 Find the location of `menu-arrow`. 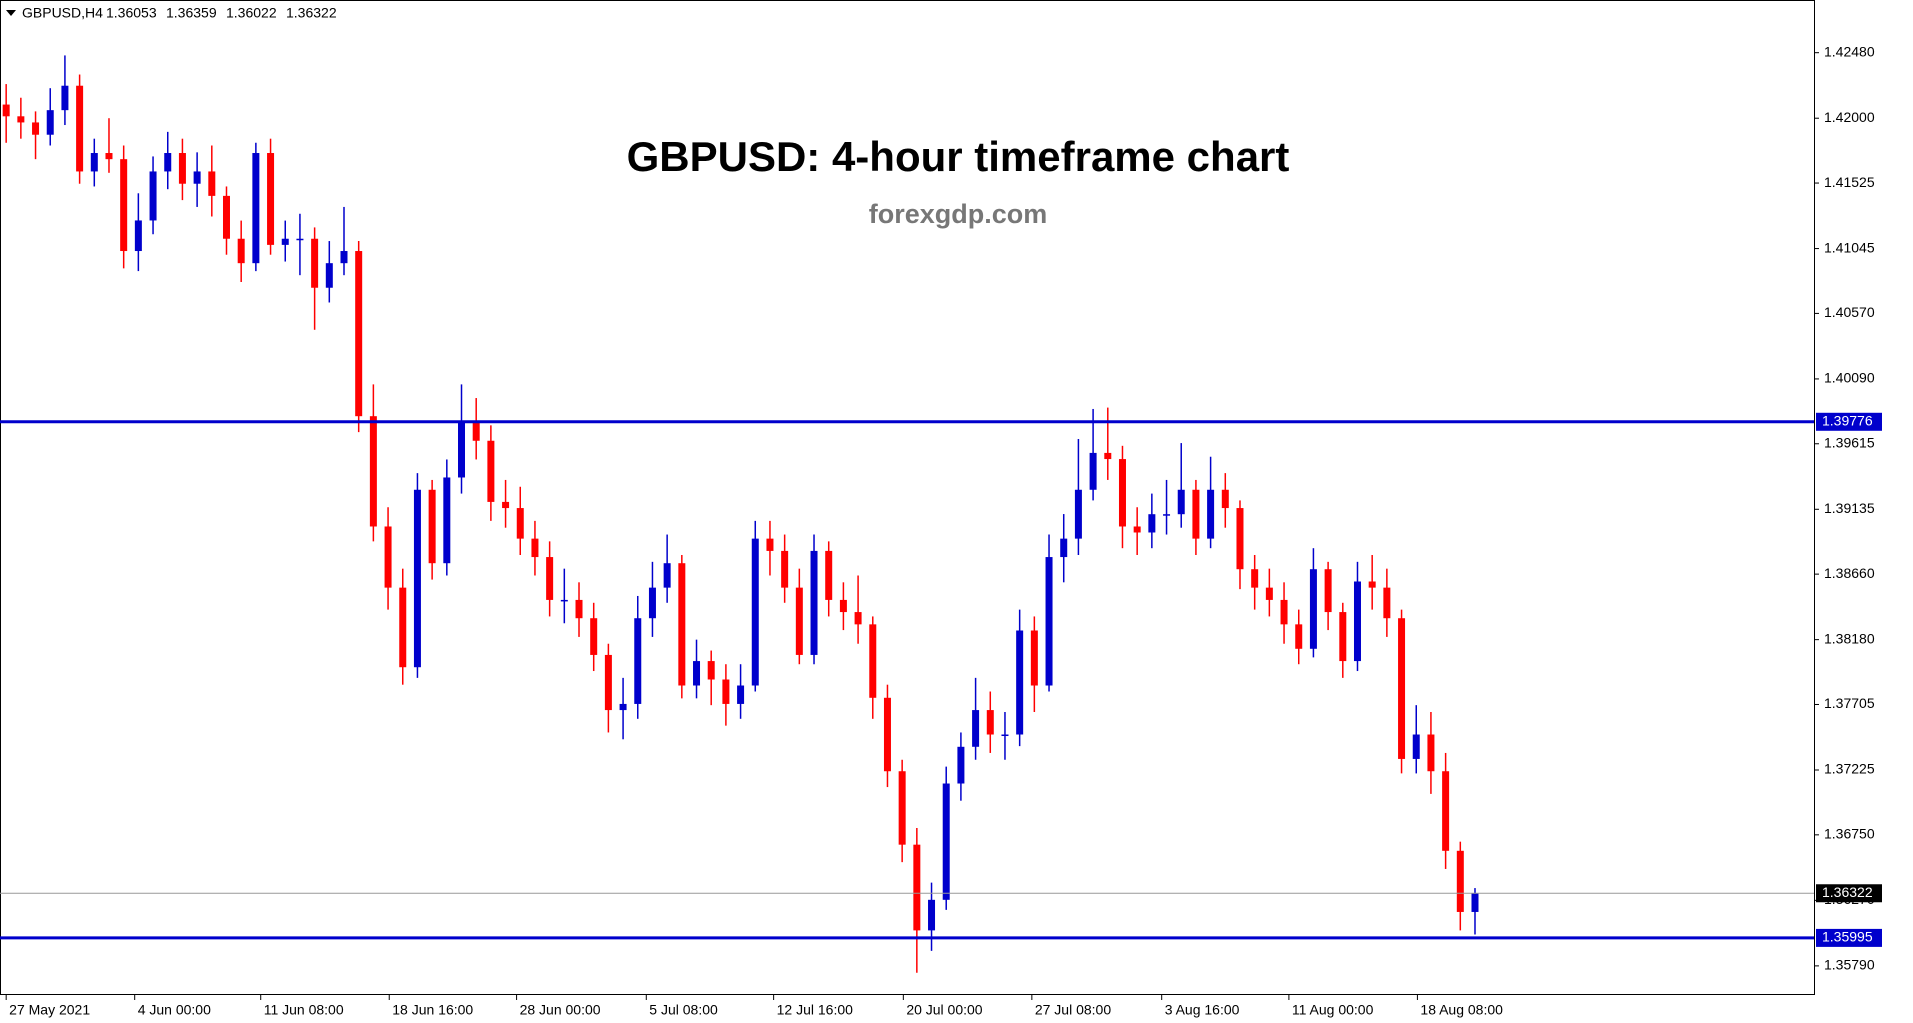

menu-arrow is located at coordinates (11, 13).